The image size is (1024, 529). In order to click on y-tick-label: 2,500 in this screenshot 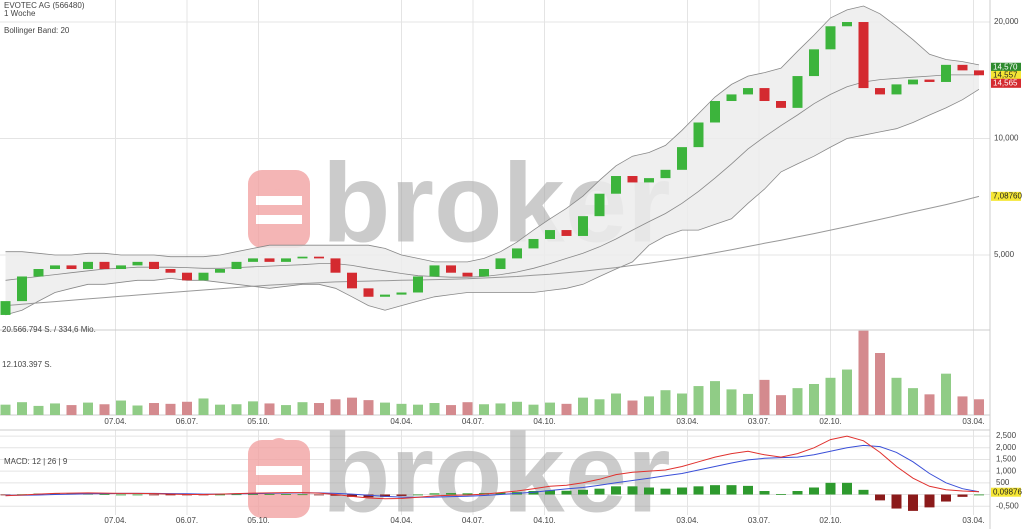, I will do `click(1006, 435)`.